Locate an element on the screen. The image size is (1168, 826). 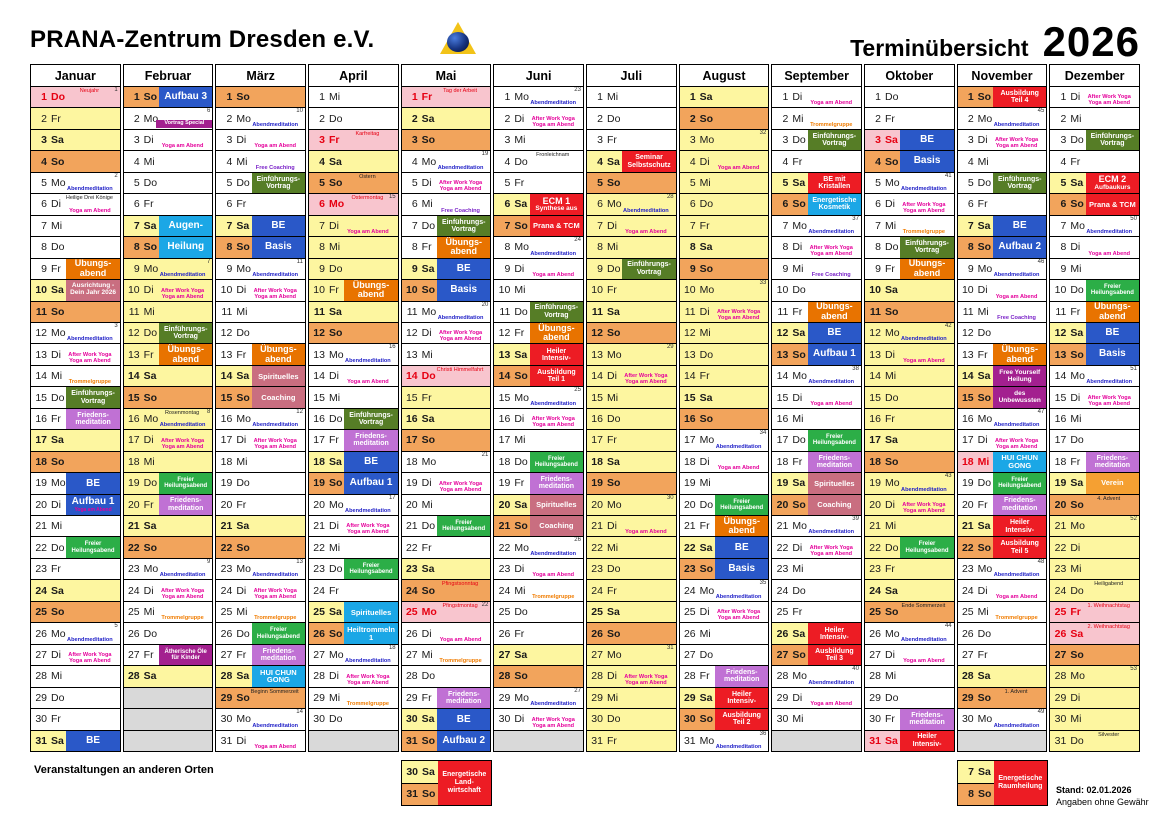
day-label: 10 Fr is located at coordinates (603, 290).